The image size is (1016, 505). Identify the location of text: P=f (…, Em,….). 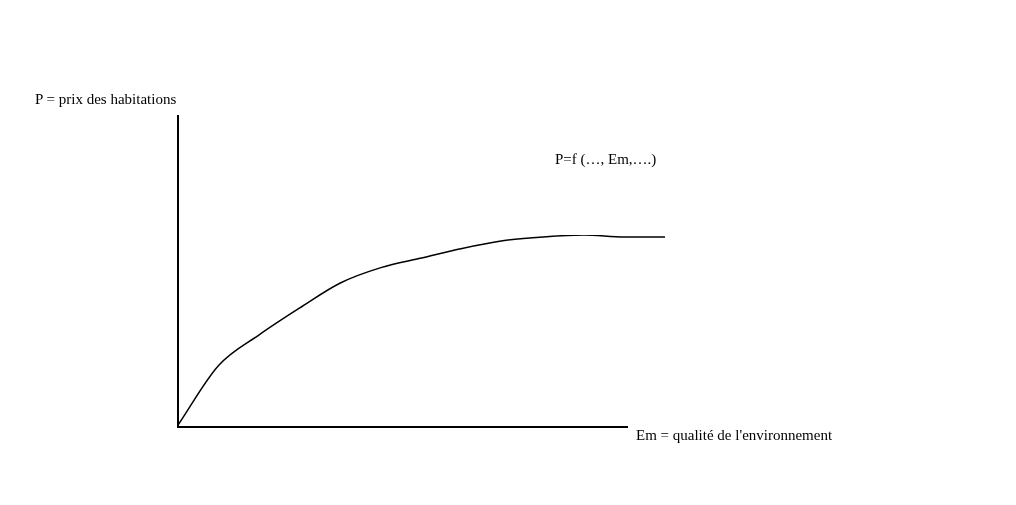
(606, 159).